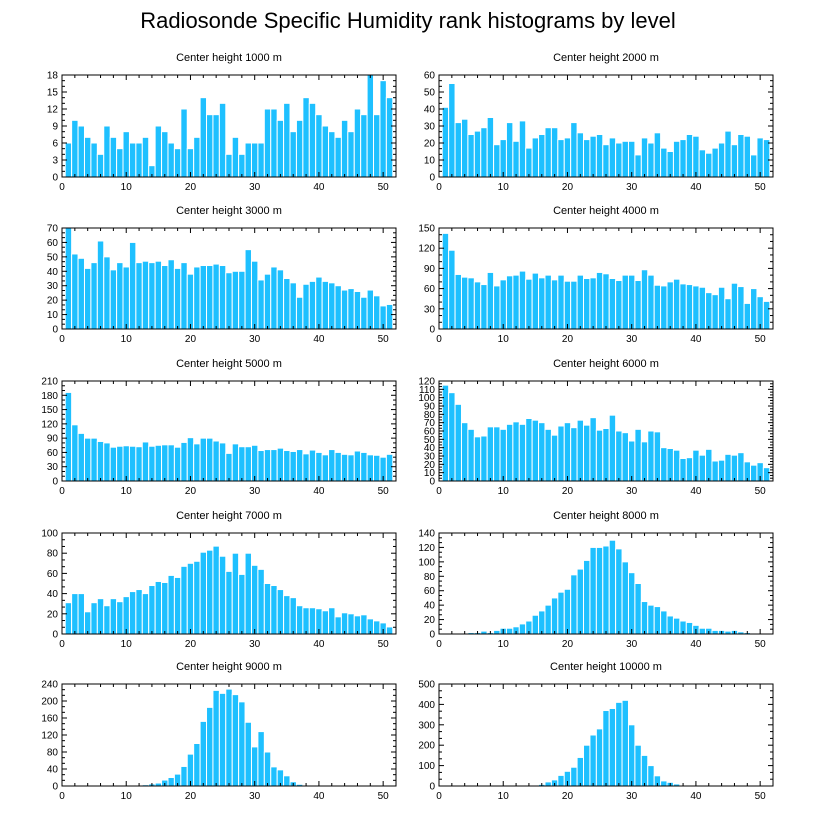  I want to click on panel-title: Center height 8000 m, so click(606, 516).